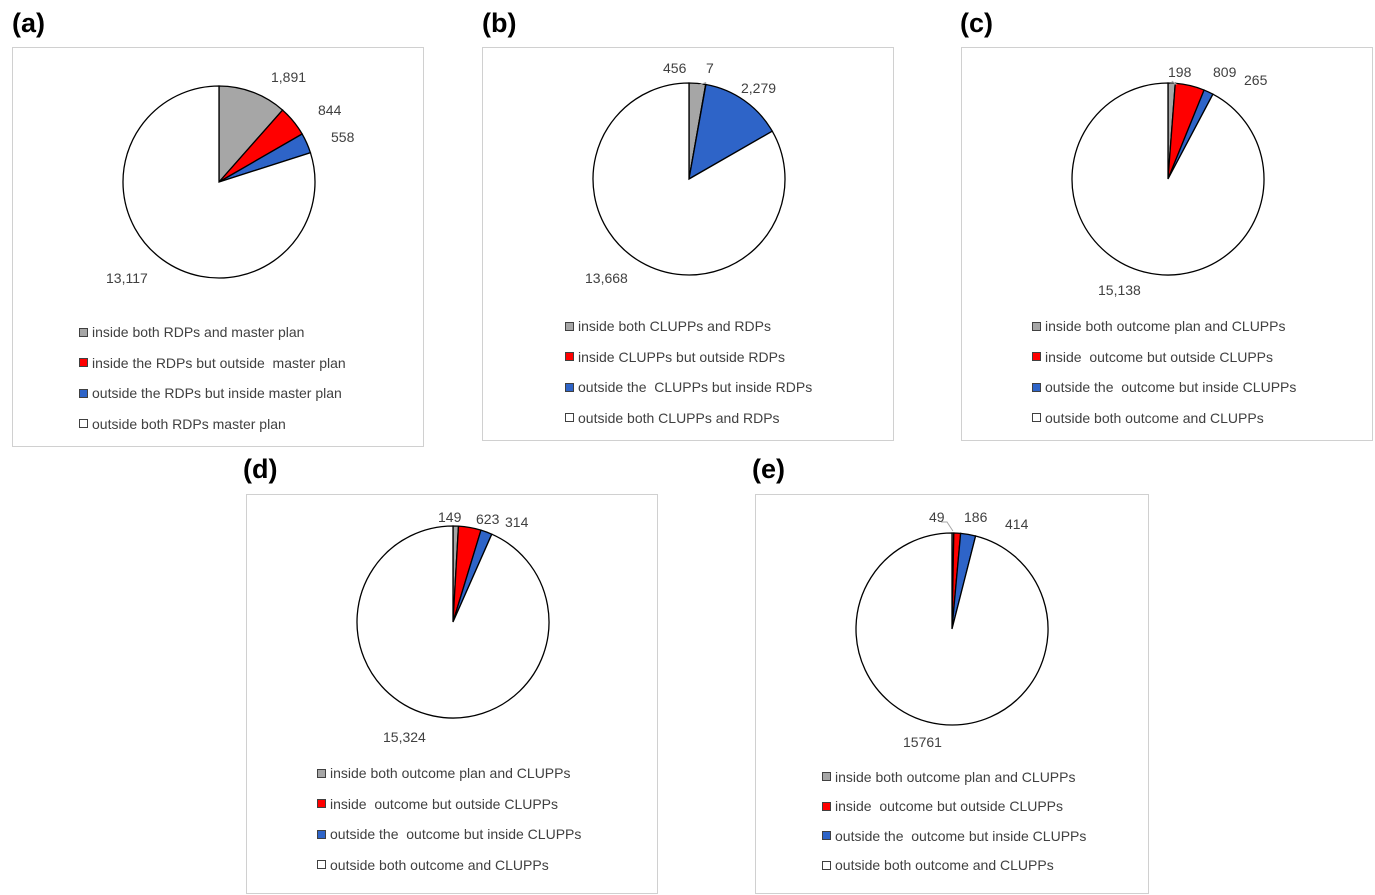 This screenshot has width=1375, height=895. Describe the element at coordinates (260, 469) in the screenshot. I see `panel-d-letter: (d)` at that location.